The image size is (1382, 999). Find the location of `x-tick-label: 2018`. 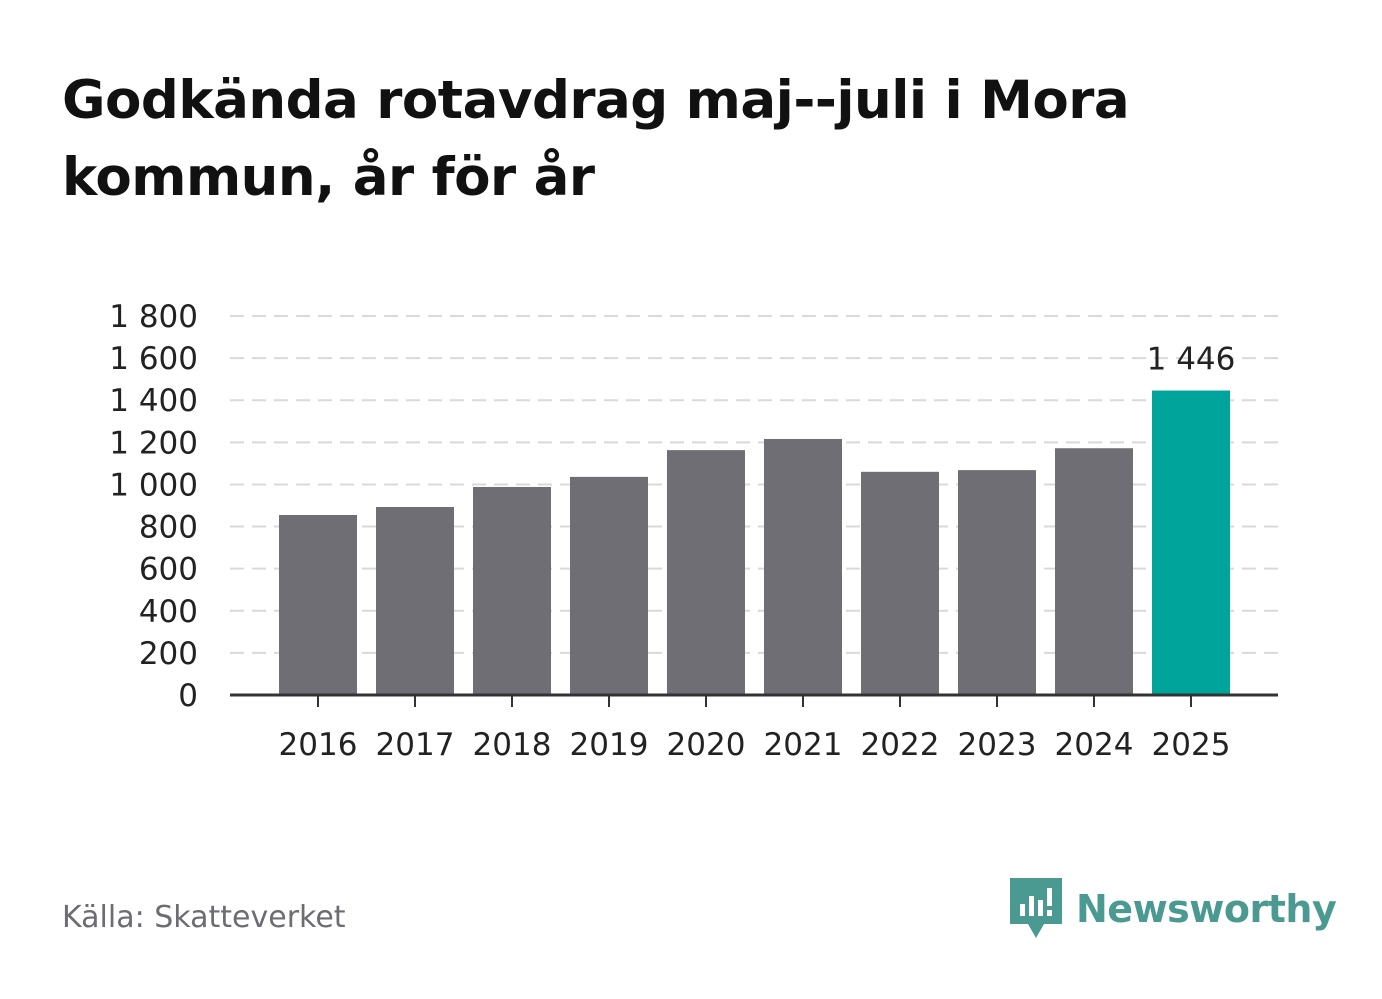

x-tick-label: 2018 is located at coordinates (512, 745).